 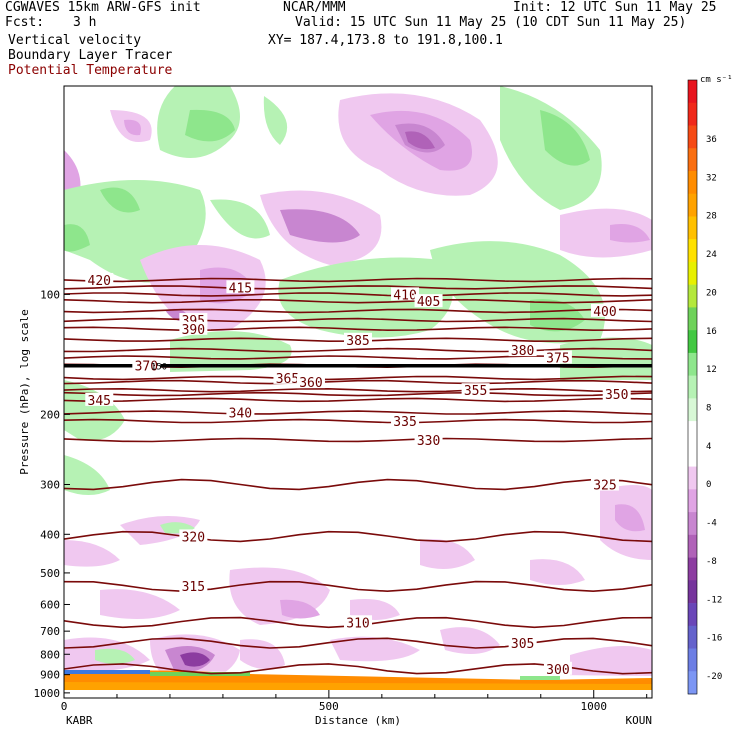 I want to click on colorbar: 36 32 28 24 20 16 12 8 4 0 -4 -8 -12 -16 -20, so click(x=704, y=387).